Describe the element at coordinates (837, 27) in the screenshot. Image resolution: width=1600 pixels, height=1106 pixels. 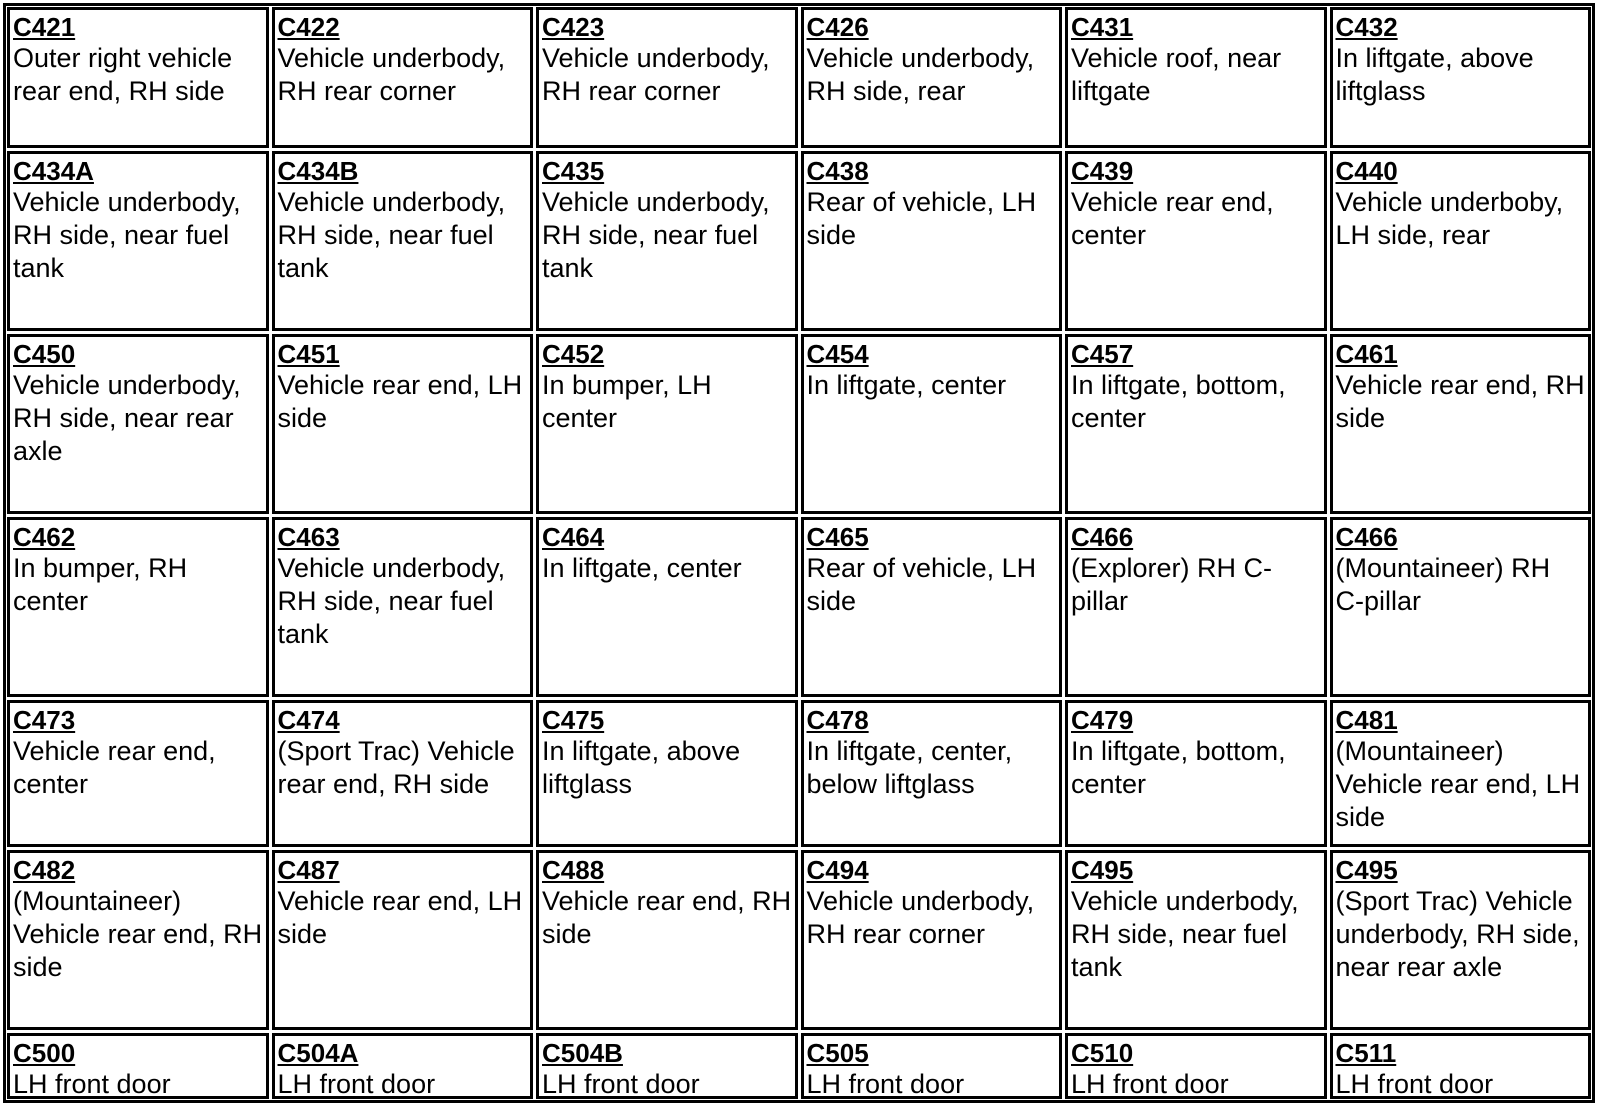
I see `connector-code: C426` at that location.